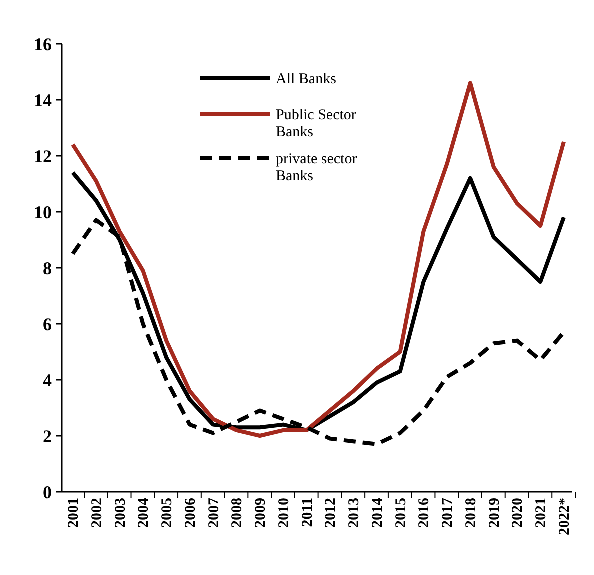  I want to click on x-tick-label: 2001, so click(74, 513).